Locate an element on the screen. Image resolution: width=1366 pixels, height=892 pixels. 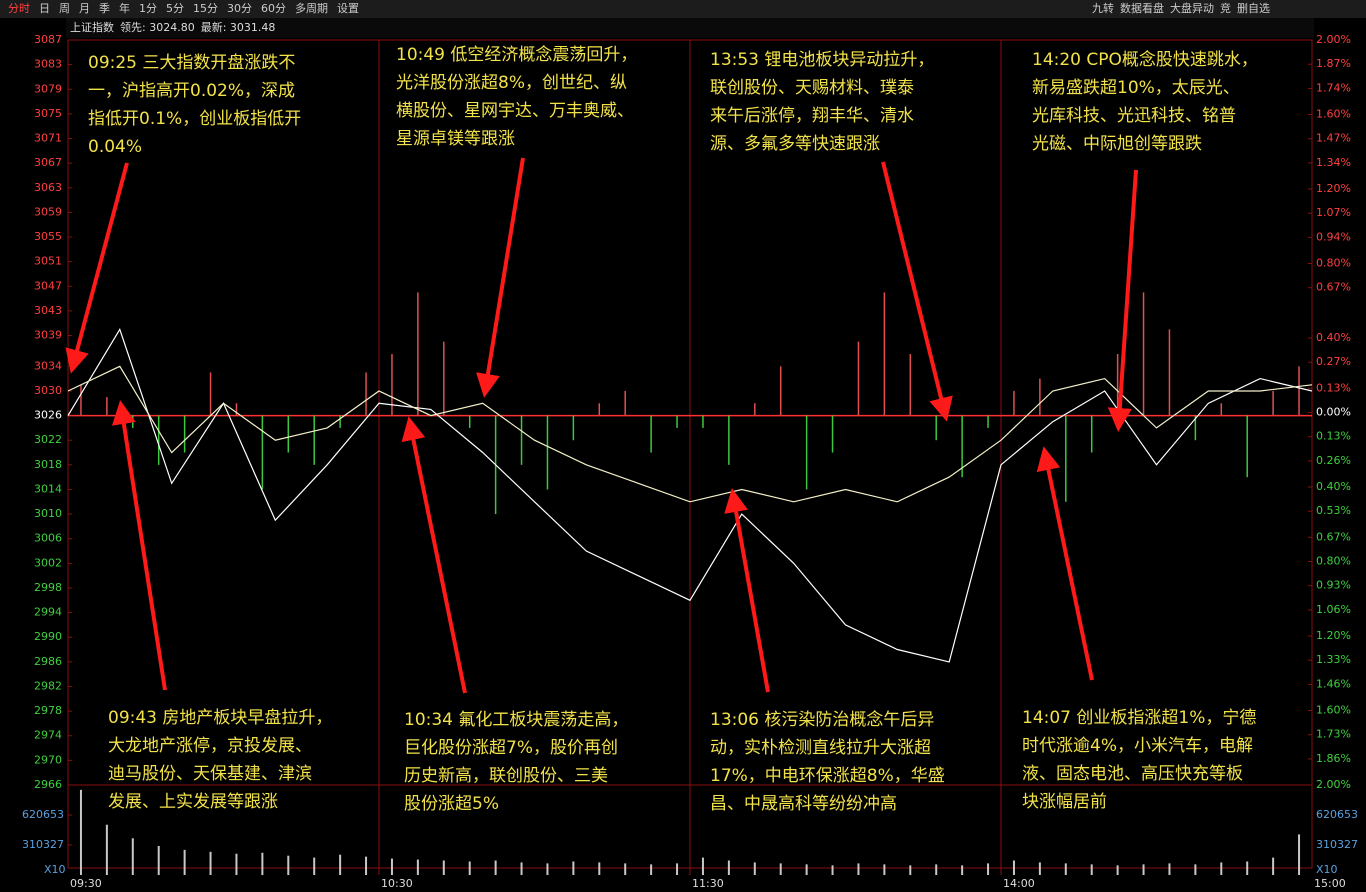
y-tick-label: 3087 is located at coordinates (48, 39).